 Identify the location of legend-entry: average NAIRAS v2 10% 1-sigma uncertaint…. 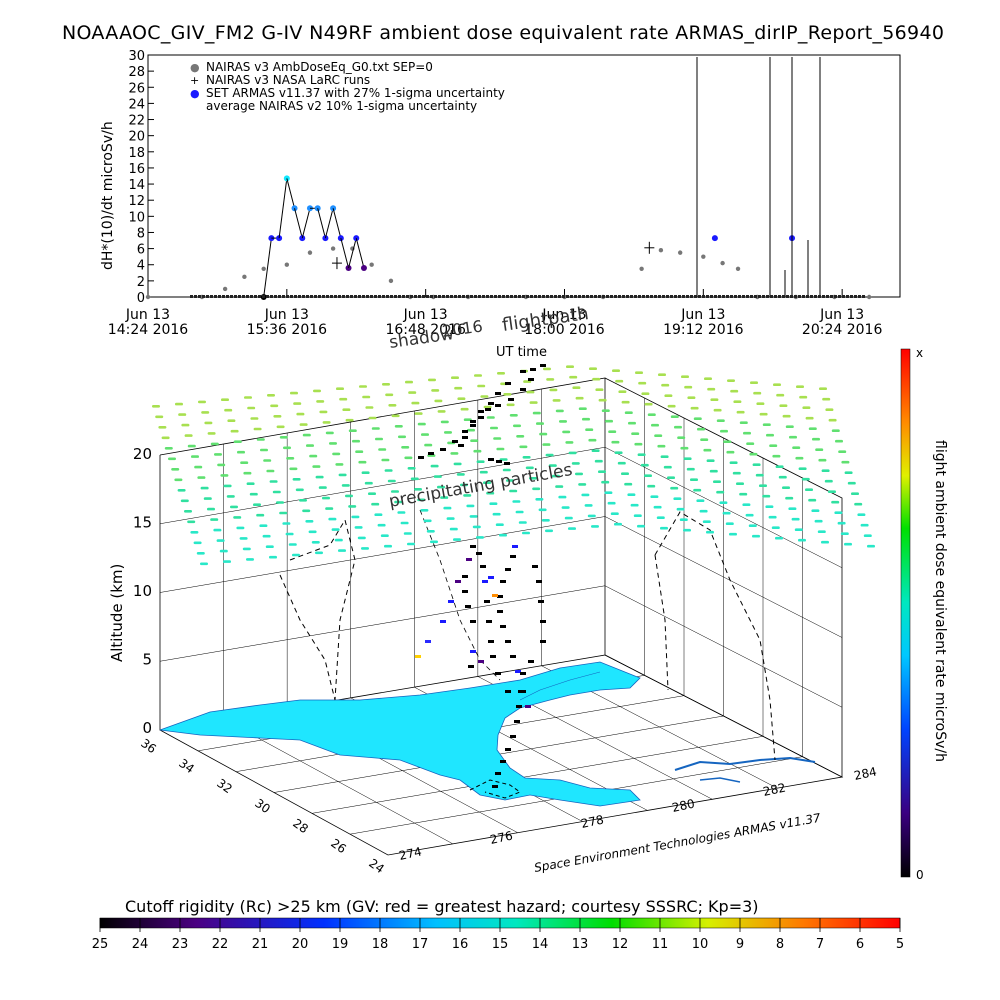
(341, 106).